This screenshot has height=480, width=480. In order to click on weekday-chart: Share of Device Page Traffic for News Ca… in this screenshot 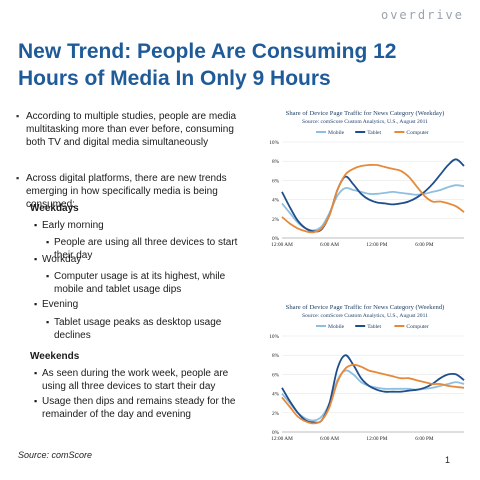, I will do `click(365, 181)`.